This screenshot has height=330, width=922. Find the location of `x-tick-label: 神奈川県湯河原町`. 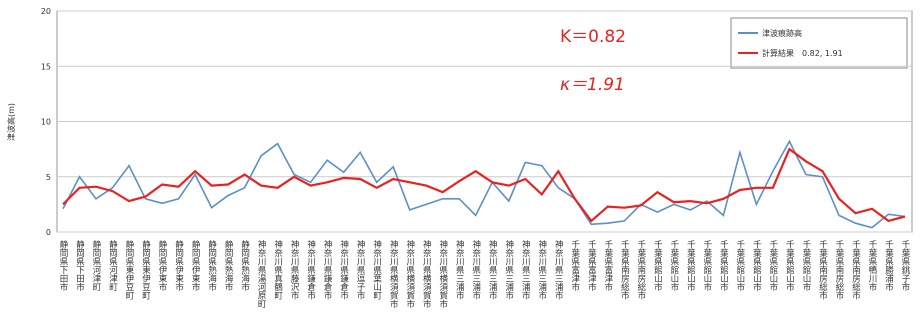

x-tick-label: 神奈川県湯河原町 is located at coordinates (261, 273).